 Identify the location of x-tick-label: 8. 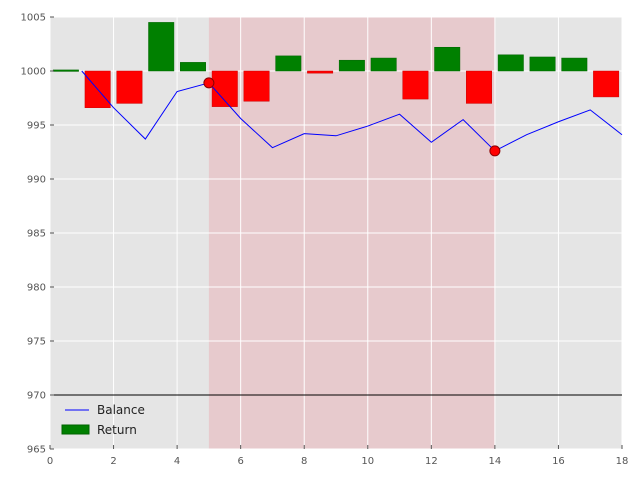
(304, 461).